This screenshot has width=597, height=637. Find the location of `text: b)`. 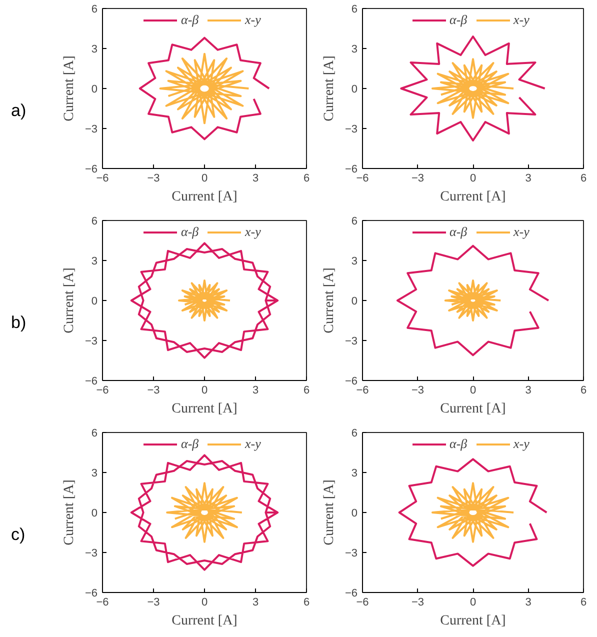

text: b) is located at coordinates (18, 323).